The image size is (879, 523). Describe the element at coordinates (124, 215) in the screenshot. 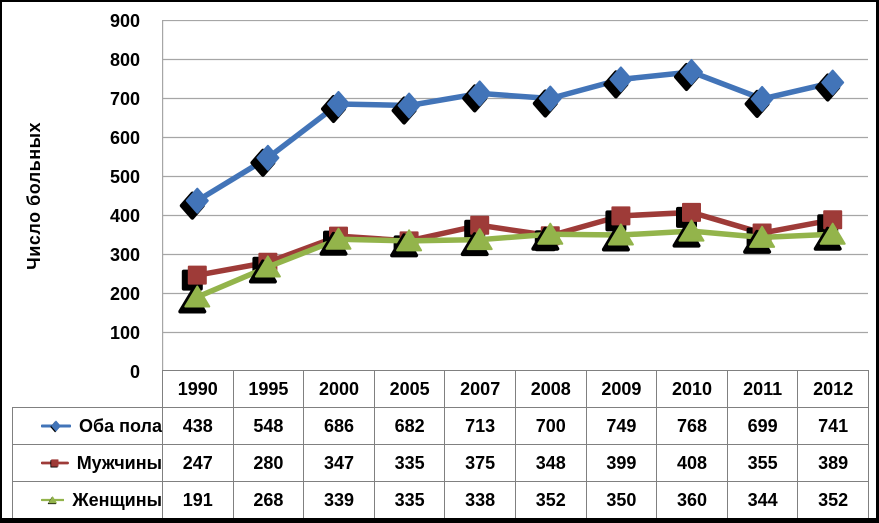

I see `y-tick-label: 400` at that location.